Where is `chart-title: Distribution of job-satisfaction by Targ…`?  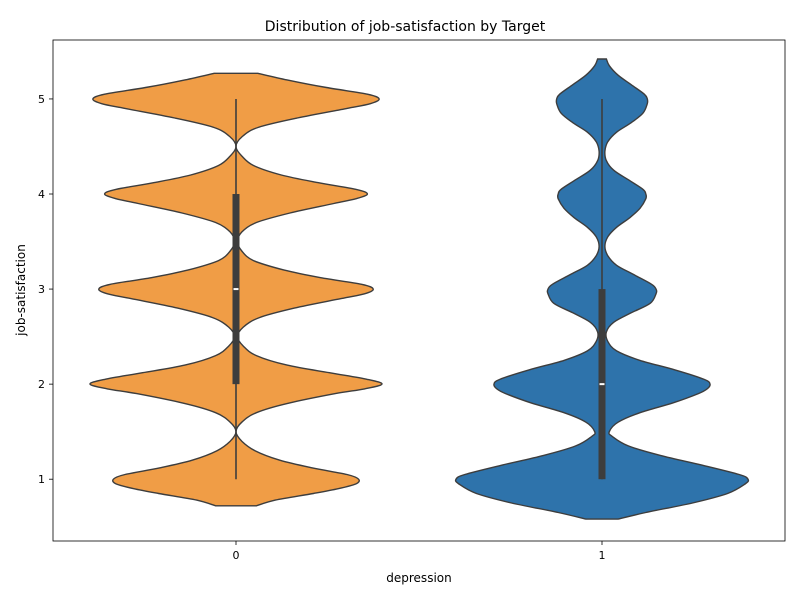
chart-title: Distribution of job-satisfaction by Targ… is located at coordinates (405, 27).